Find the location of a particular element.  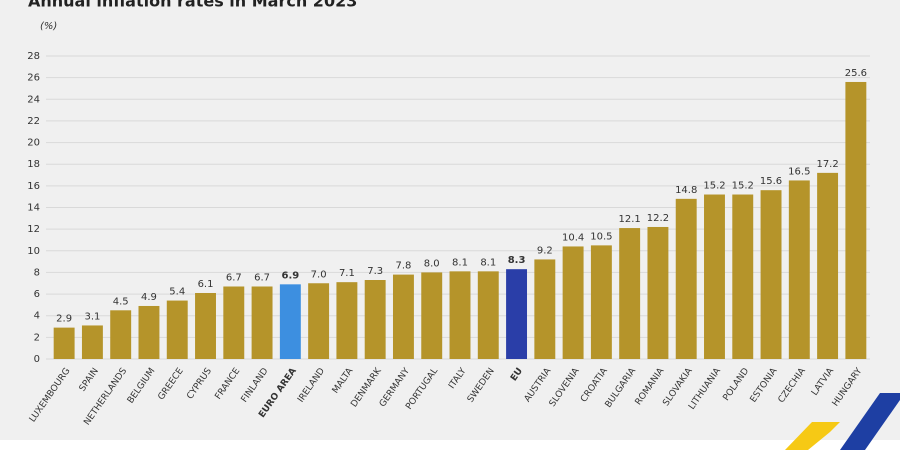

value-label: 8.0 is located at coordinates (432, 263).